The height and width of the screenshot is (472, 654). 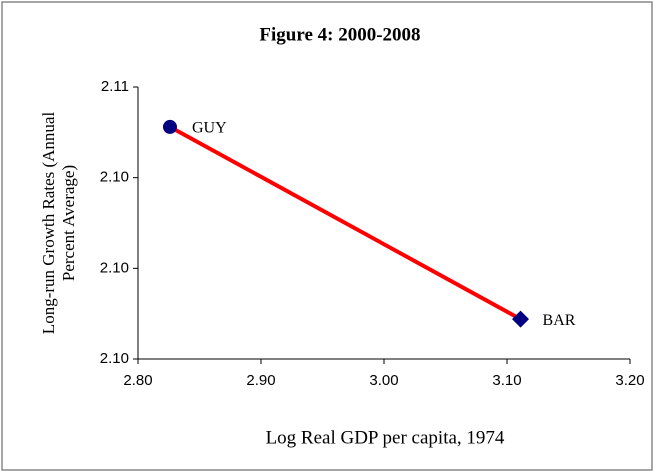 I want to click on point-label: BAR, so click(x=559, y=320).